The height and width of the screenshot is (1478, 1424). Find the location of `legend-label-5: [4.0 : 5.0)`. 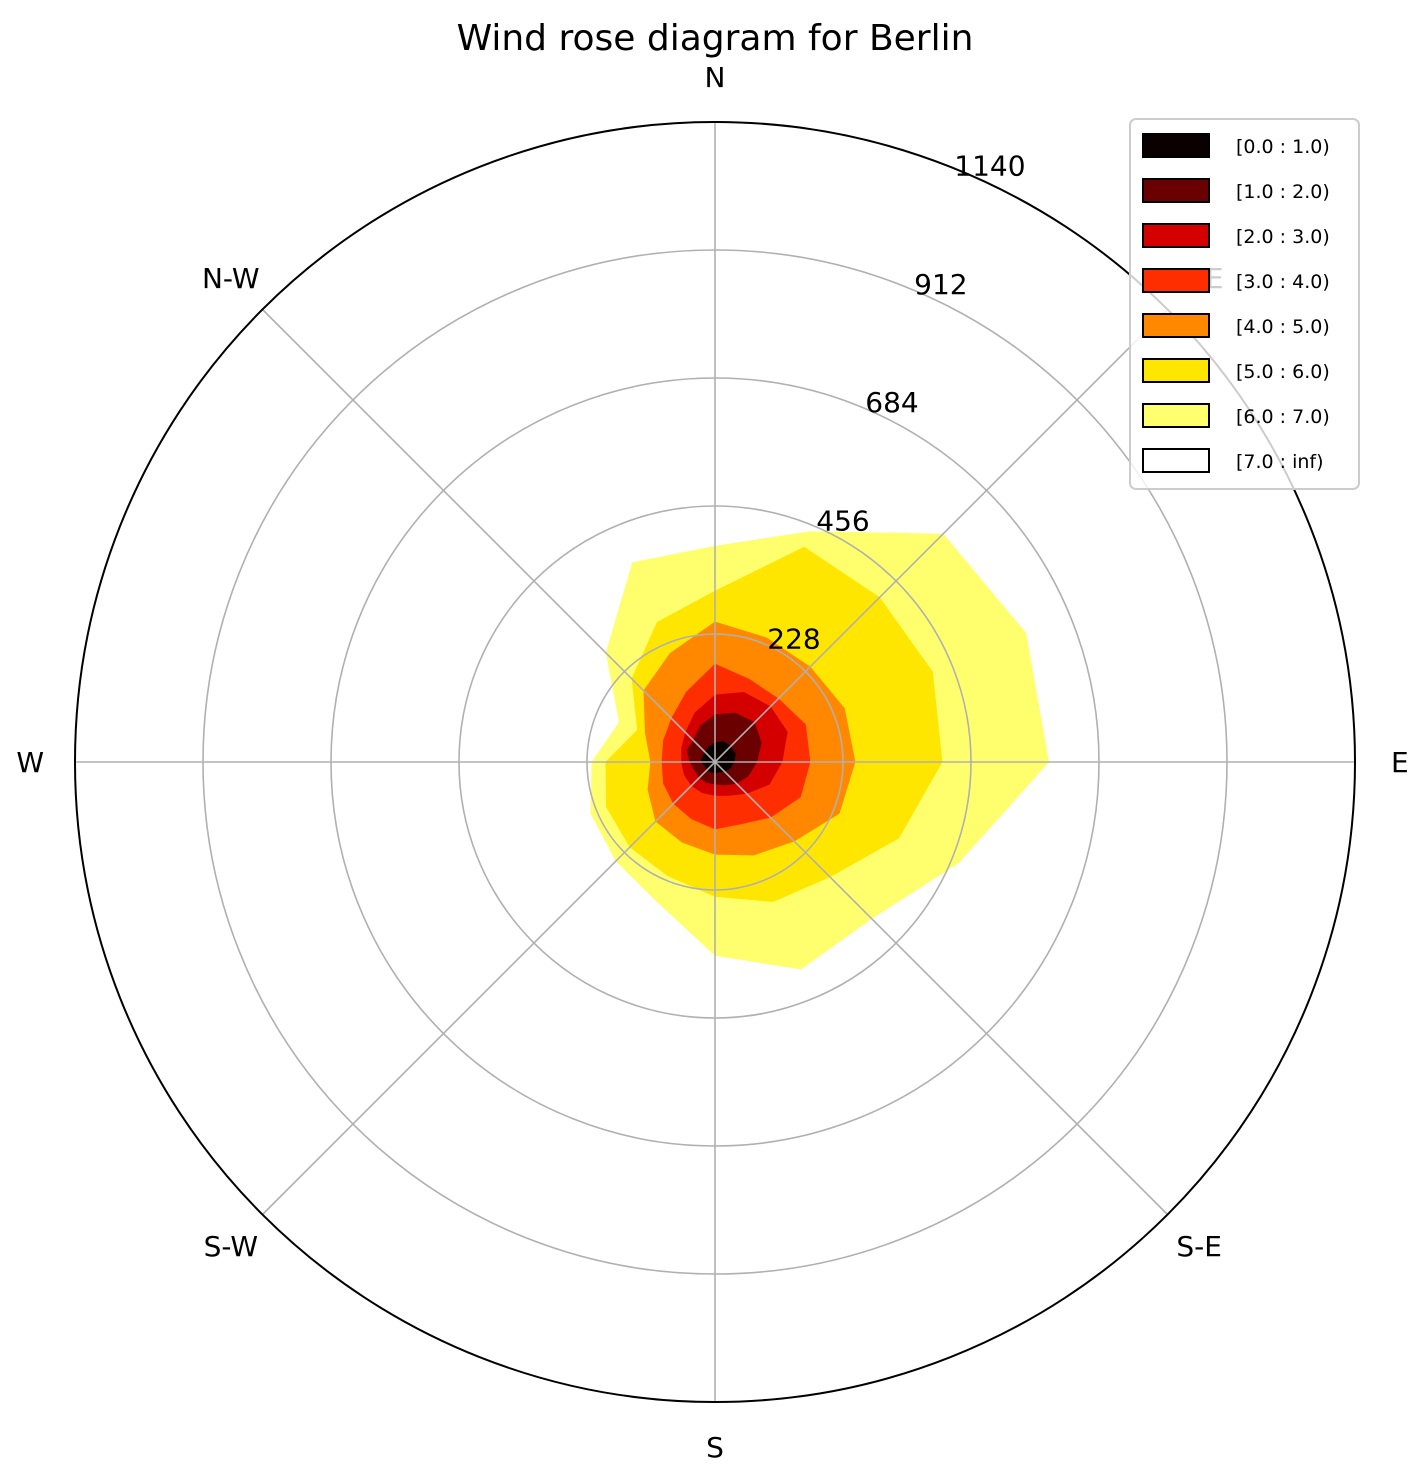

legend-label-5: [4.0 : 5.0) is located at coordinates (1283, 327).